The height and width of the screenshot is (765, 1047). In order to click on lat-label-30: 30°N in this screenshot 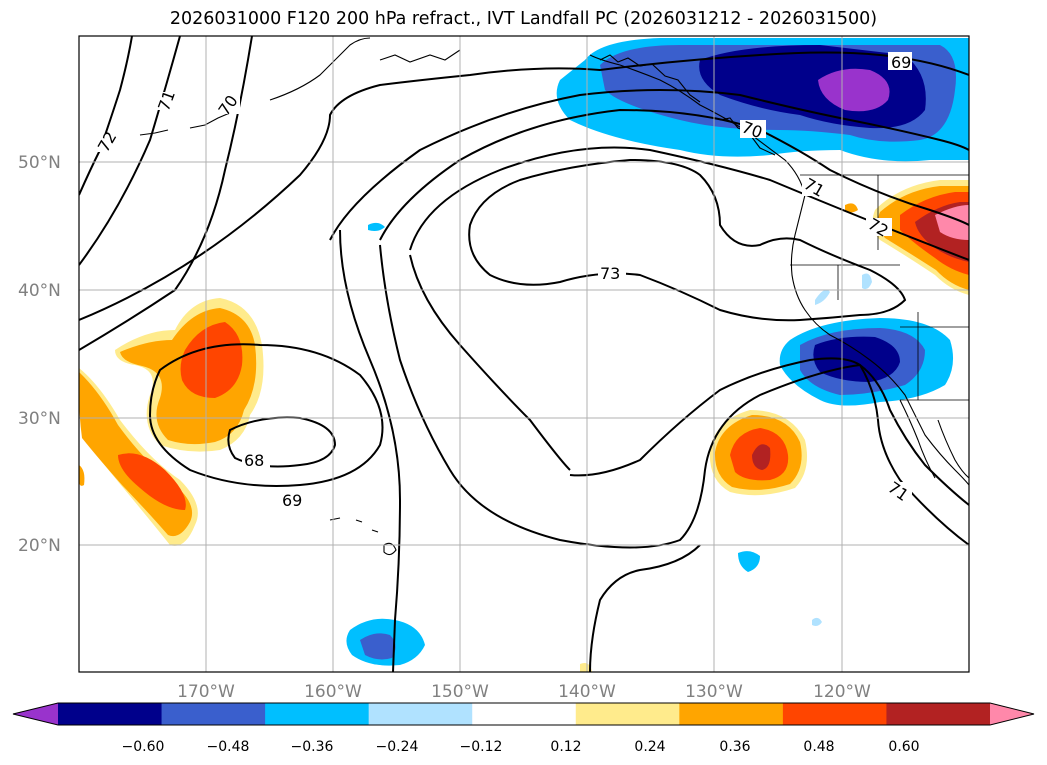, I will do `click(39, 419)`.